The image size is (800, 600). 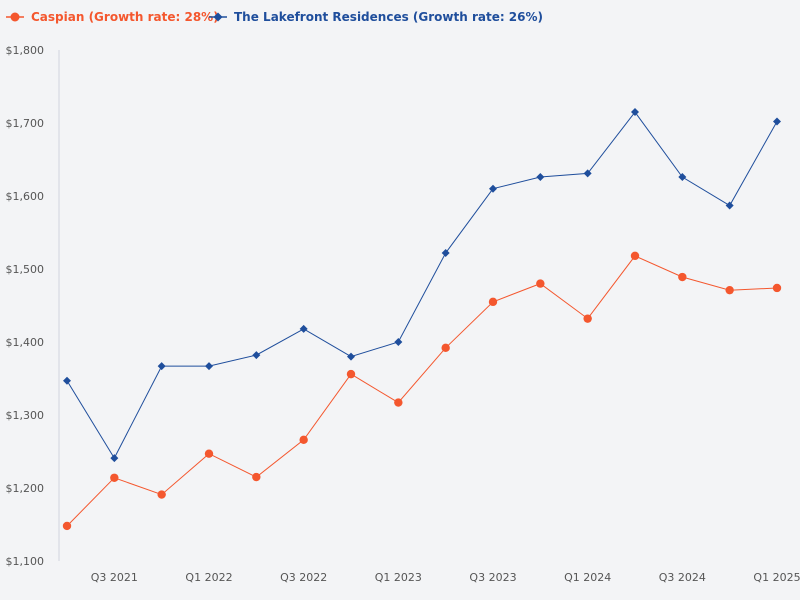 What do you see at coordinates (15, 17) in the screenshot?
I see `legend-marker-caspian` at bounding box center [15, 17].